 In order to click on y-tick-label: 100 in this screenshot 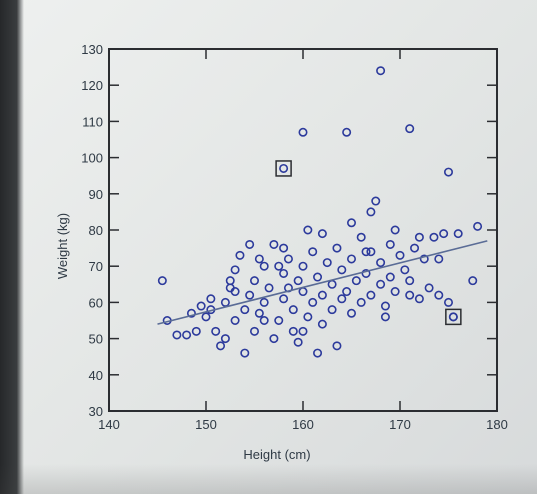, I will do `click(92, 158)`.